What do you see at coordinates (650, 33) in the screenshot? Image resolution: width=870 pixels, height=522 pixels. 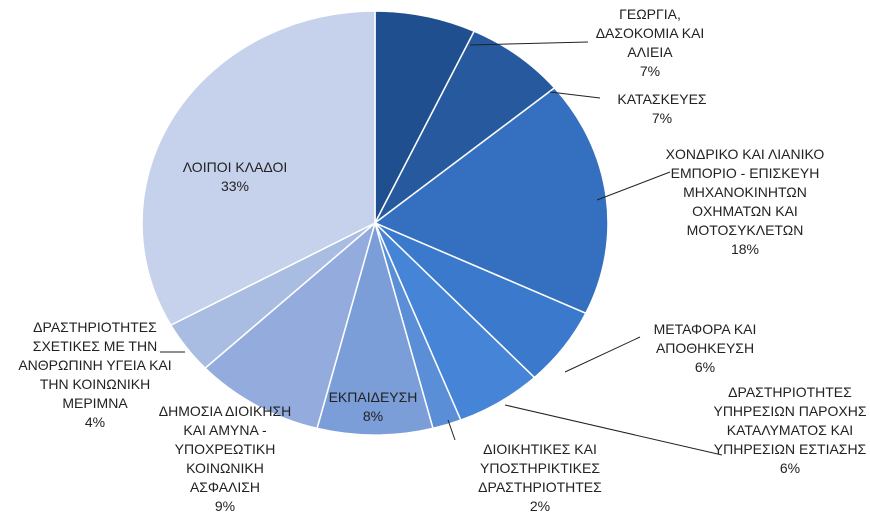 I see `category-label: ΓΕΩΡΓΙΑ, ΔΑΣΟΚΟΜΙΑ ΚΑΙ ΑΛΙΕΙΑ` at bounding box center [650, 33].